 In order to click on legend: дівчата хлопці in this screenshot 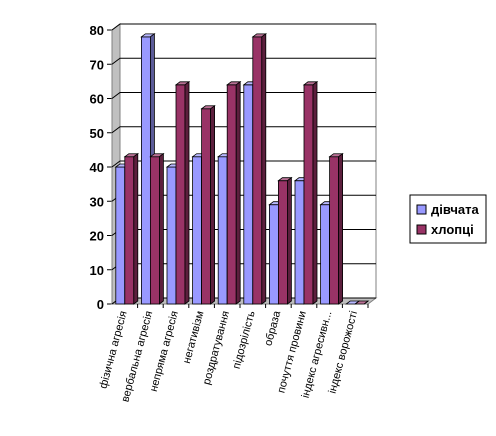, I will do `click(448, 219)`.